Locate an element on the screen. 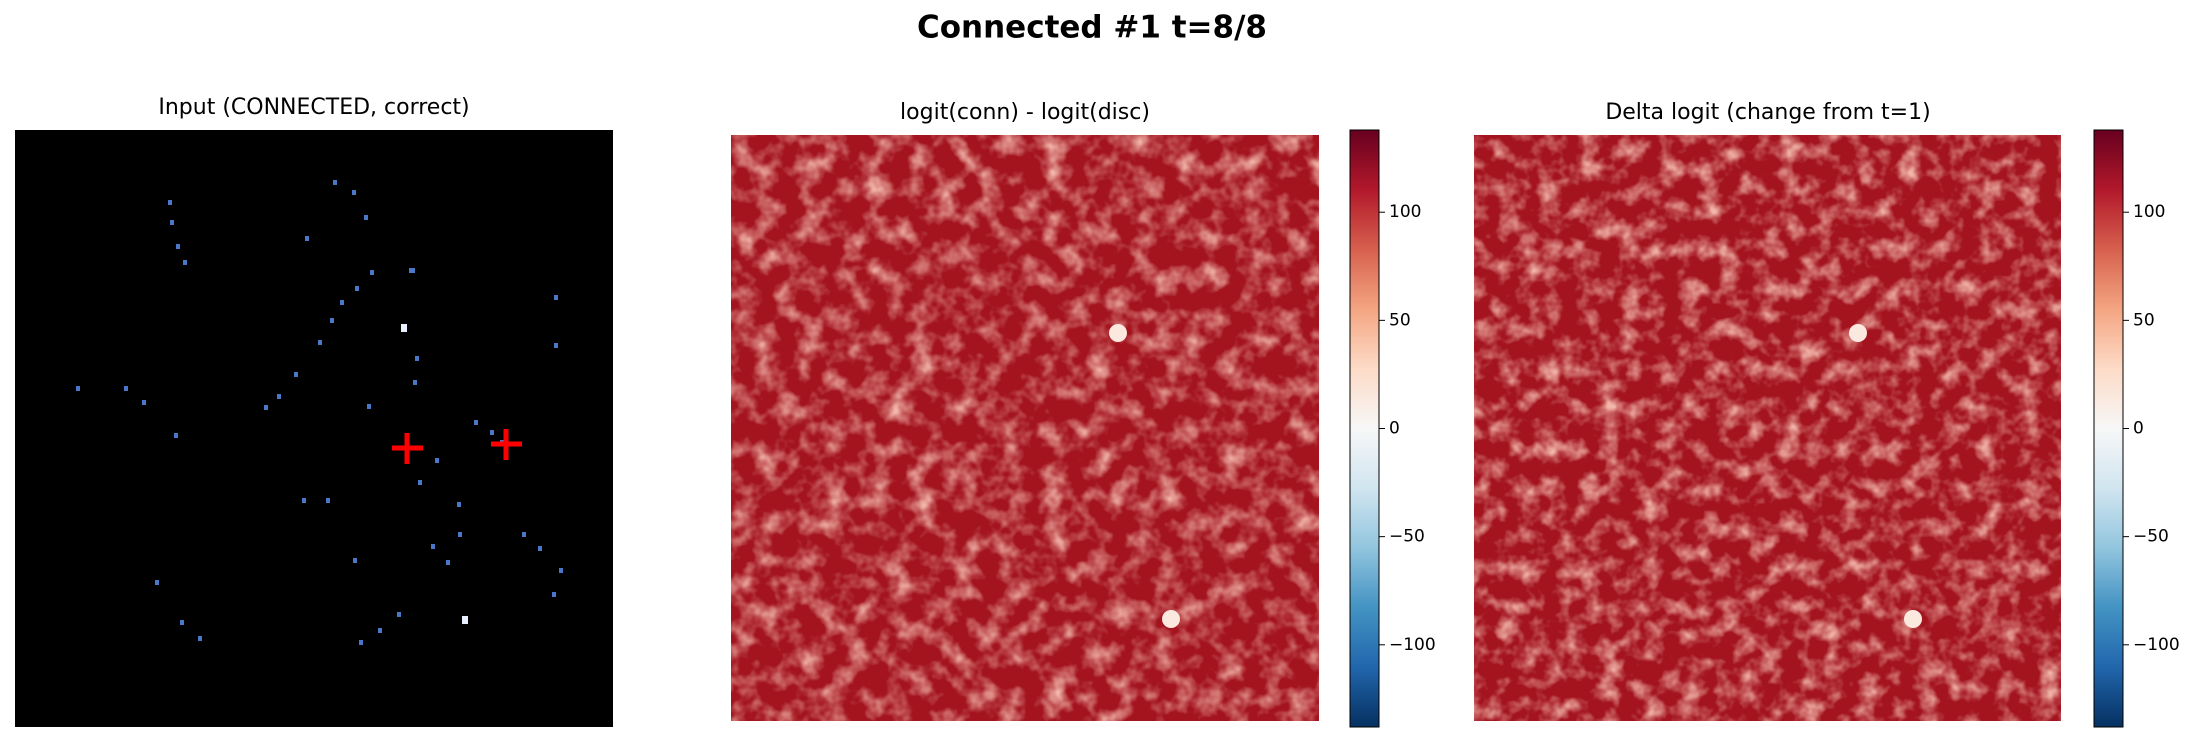  figure-title: Connected #1 t=8/8 is located at coordinates (1092, 28).